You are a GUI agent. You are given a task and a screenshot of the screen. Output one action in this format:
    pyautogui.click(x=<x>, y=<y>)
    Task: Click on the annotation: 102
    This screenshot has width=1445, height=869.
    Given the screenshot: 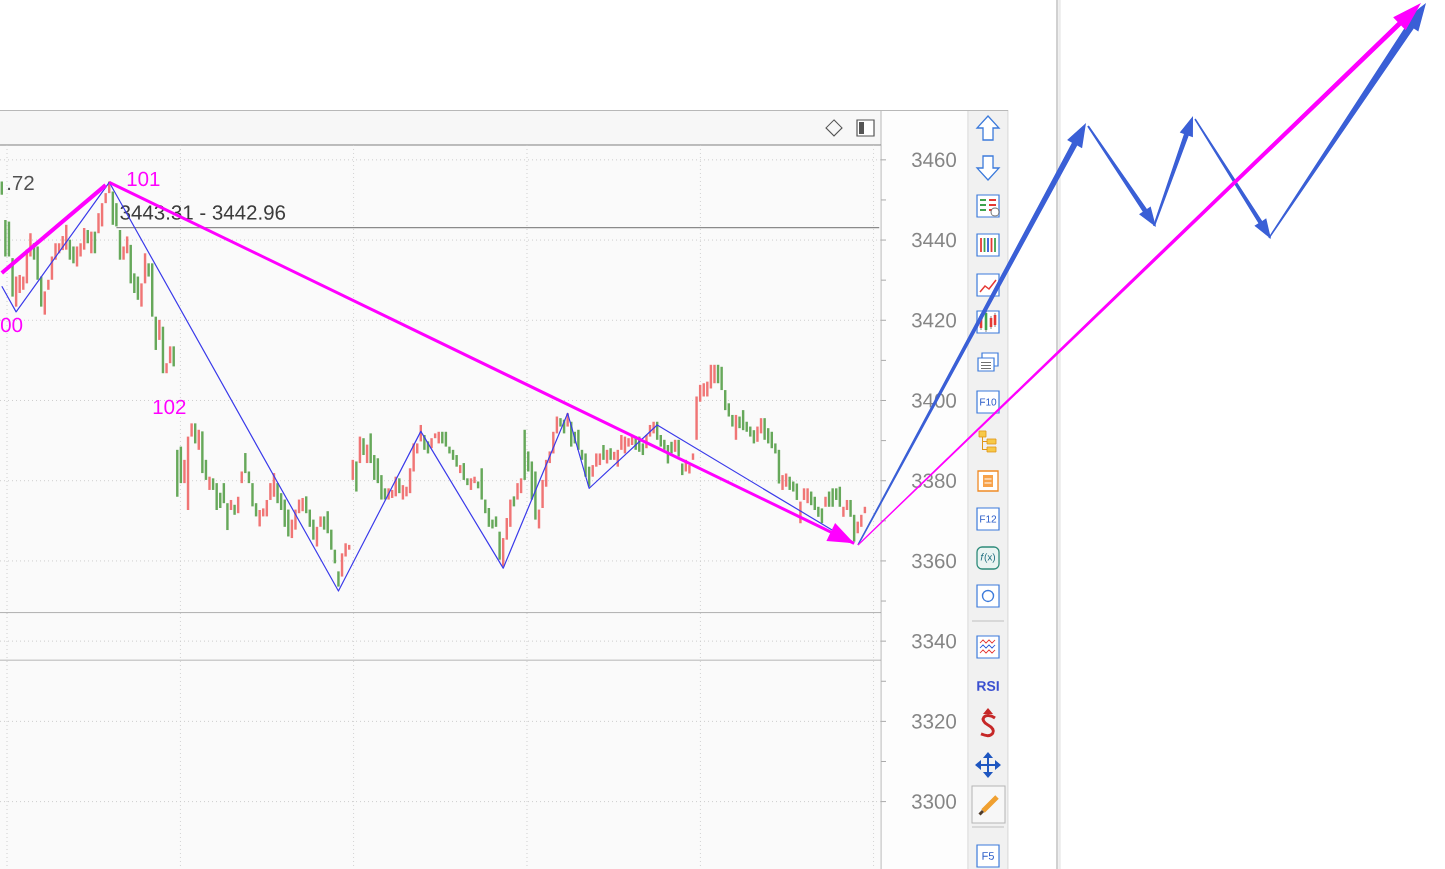 What is the action you would take?
    pyautogui.click(x=169, y=407)
    